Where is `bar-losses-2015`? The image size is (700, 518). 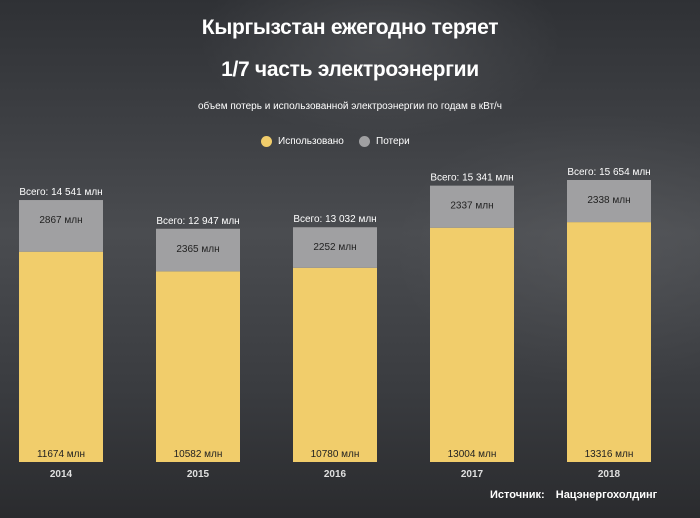
bar-losses-2015 is located at coordinates (198, 250).